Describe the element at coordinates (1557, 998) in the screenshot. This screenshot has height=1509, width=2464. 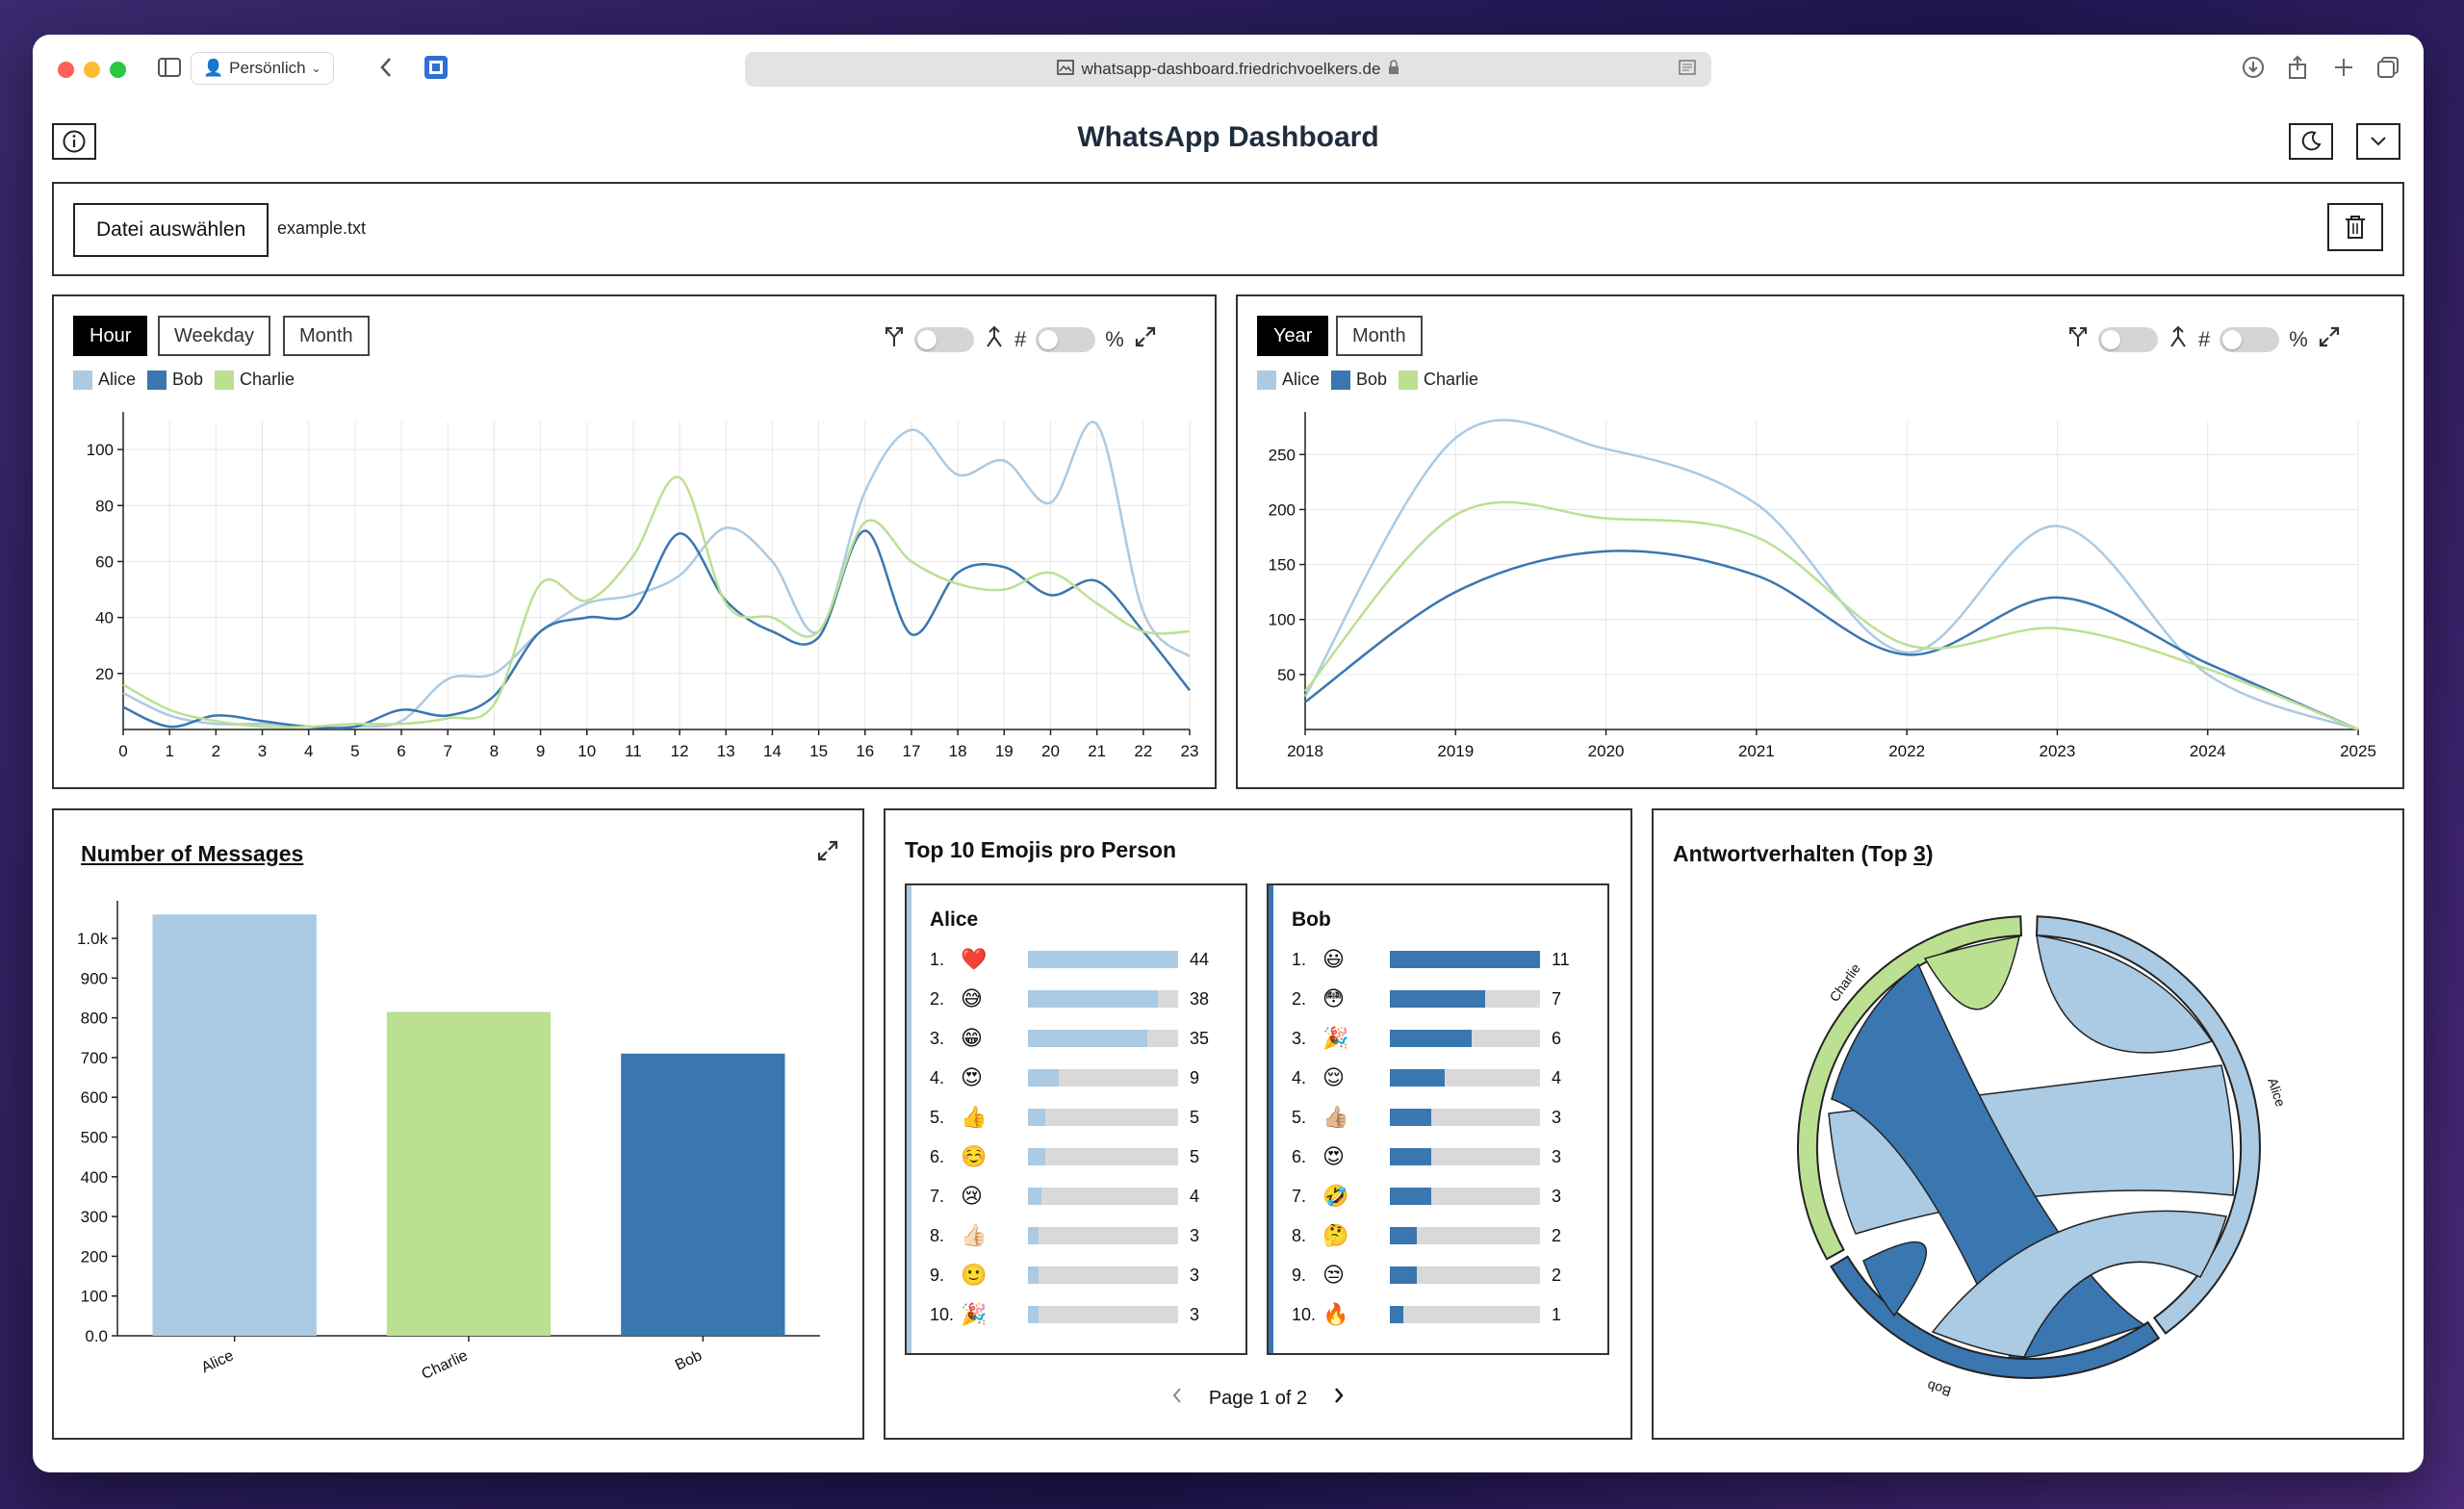
I see `emoji-count: 7` at that location.